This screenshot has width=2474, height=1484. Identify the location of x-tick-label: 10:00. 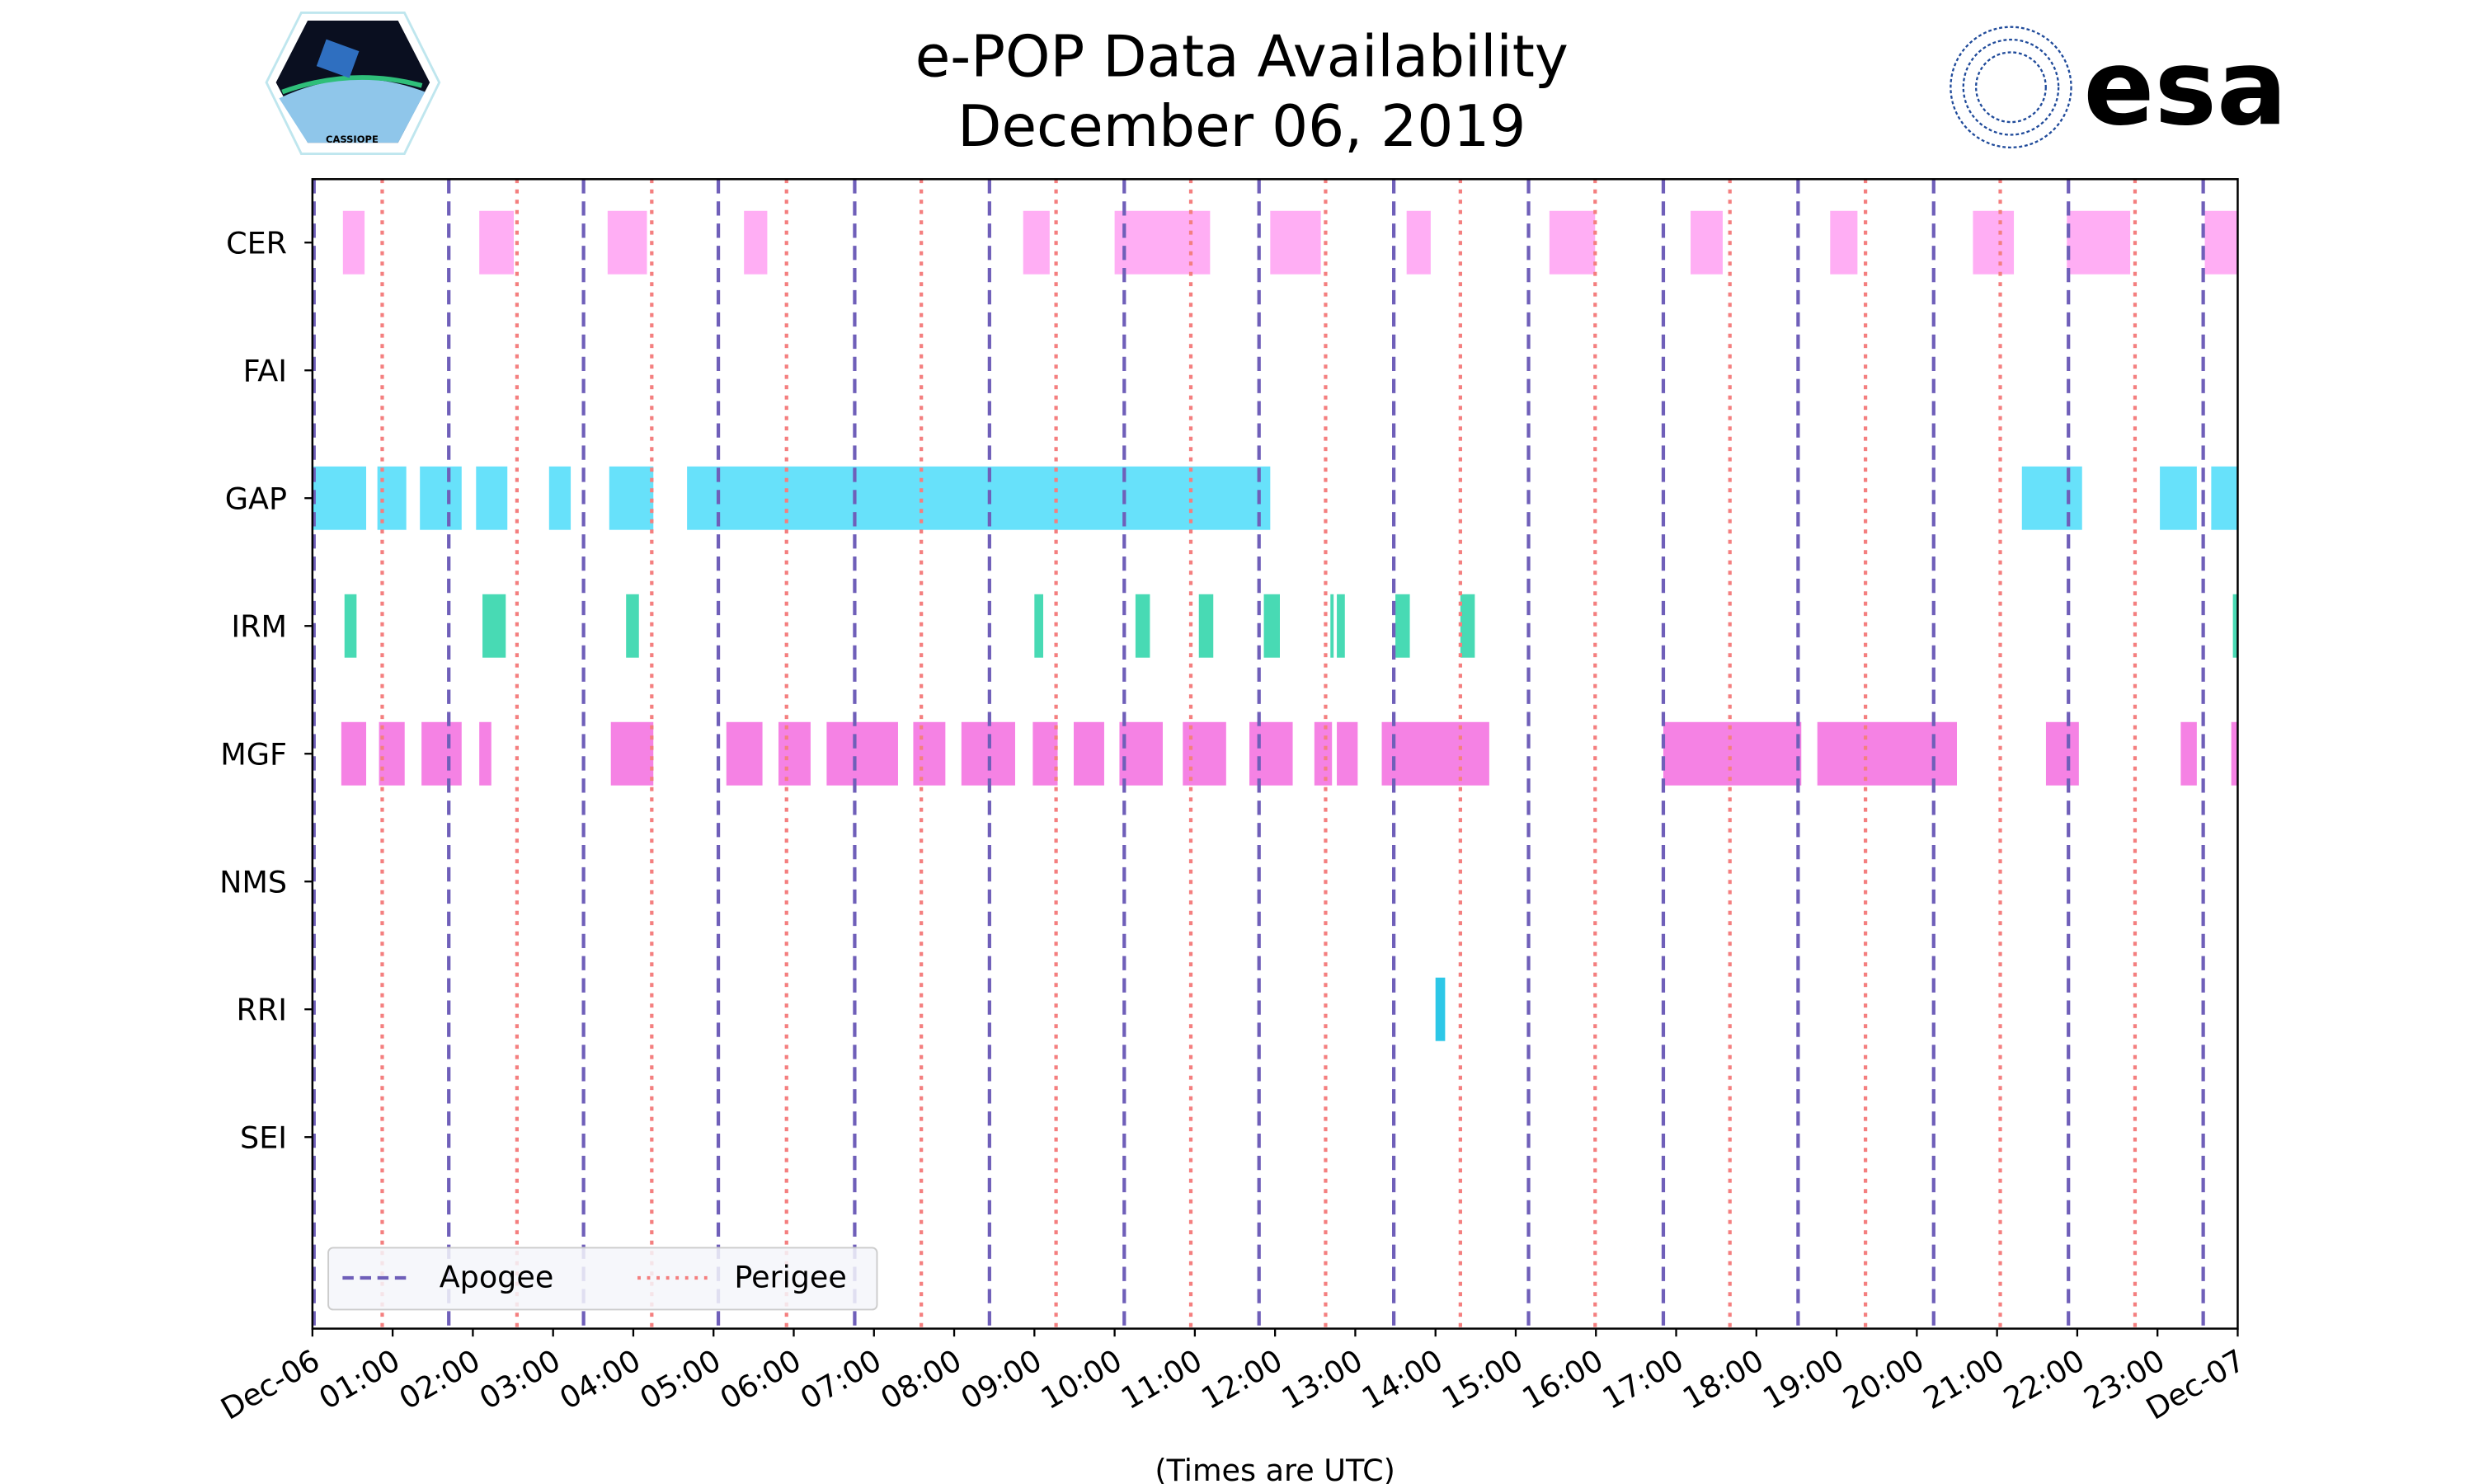
(1081, 1379).